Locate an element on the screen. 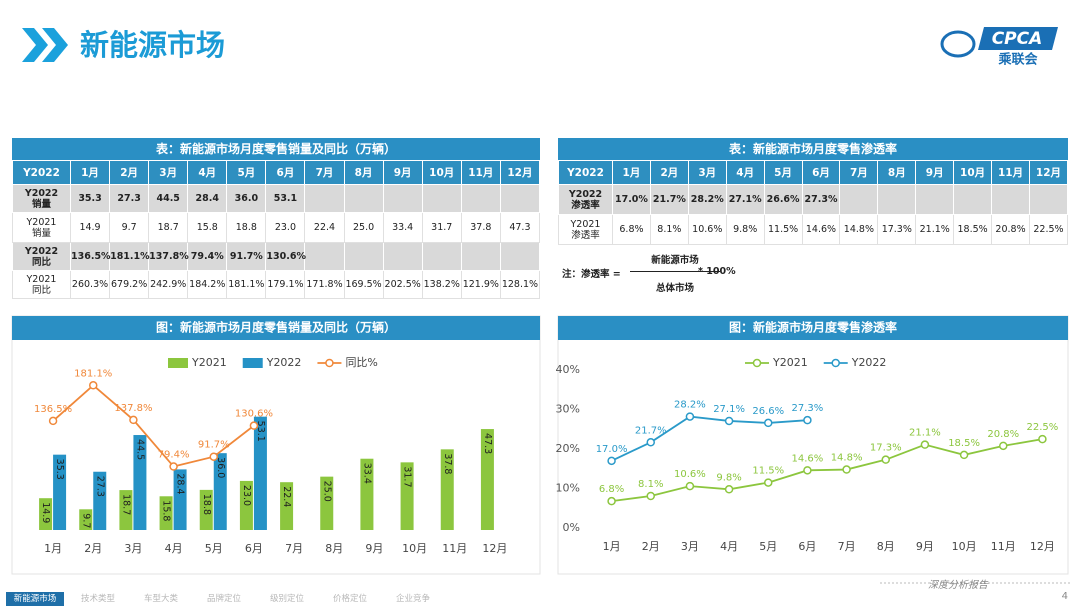 The width and height of the screenshot is (1080, 608). table-cell: 44.5 is located at coordinates (168, 198).